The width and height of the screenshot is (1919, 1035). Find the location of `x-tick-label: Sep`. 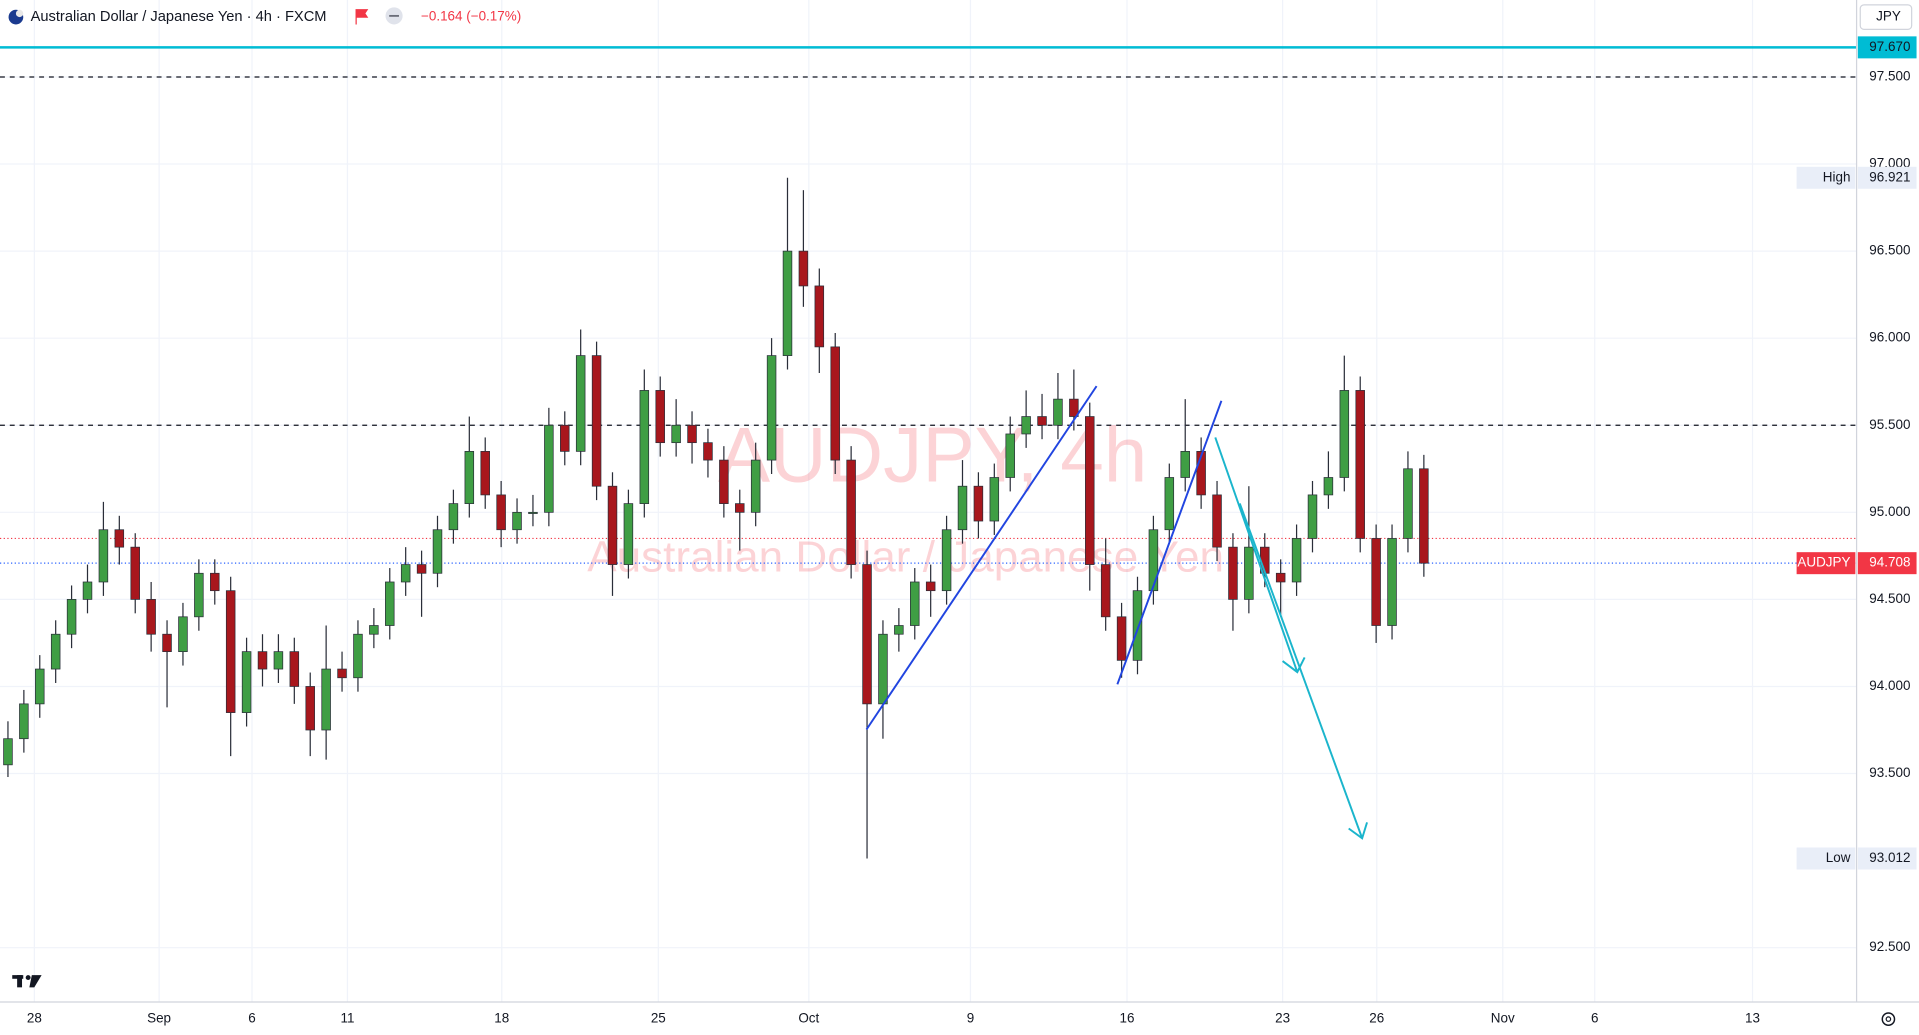

x-tick-label: Sep is located at coordinates (159, 1018).